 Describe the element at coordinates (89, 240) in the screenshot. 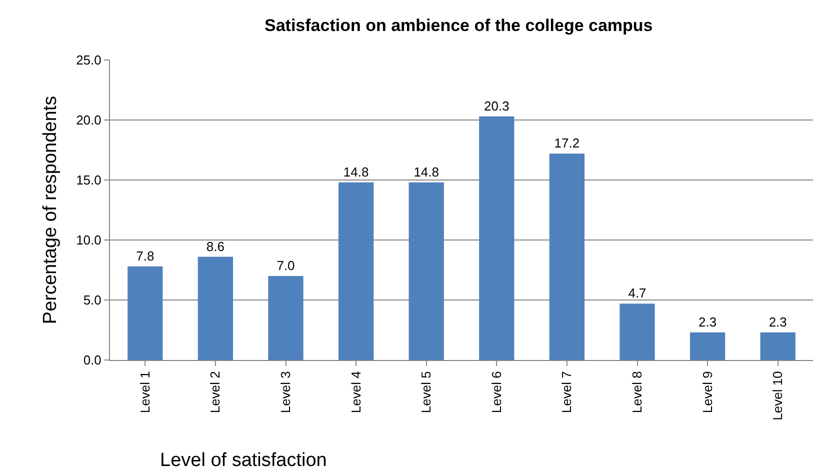

I see `y-tick-label: 10.0` at that location.